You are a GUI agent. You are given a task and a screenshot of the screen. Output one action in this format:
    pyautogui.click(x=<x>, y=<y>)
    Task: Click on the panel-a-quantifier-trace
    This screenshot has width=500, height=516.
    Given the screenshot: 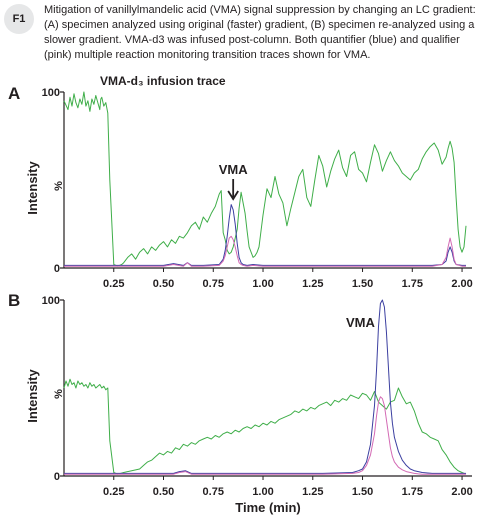 What is the action you would take?
    pyautogui.click(x=265, y=235)
    